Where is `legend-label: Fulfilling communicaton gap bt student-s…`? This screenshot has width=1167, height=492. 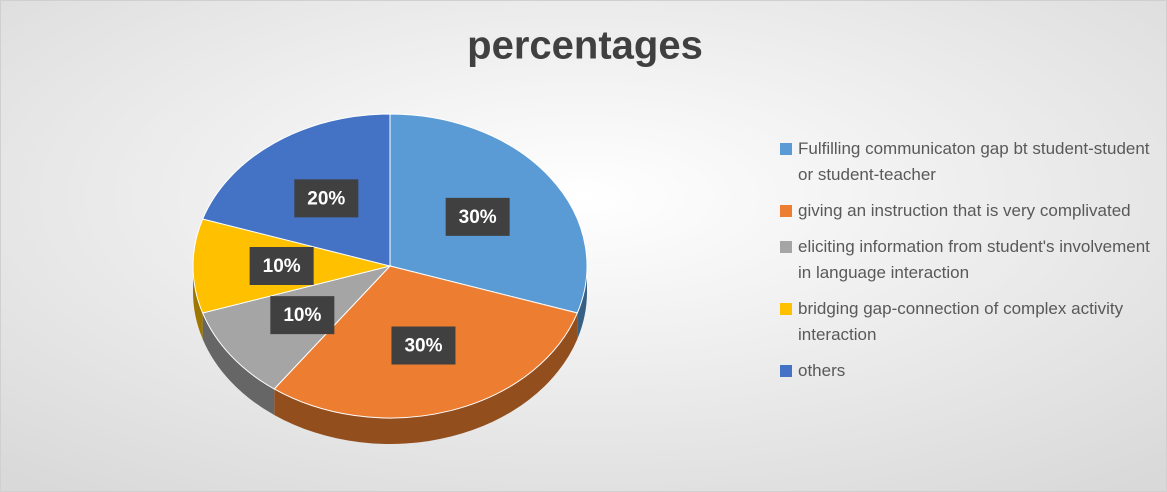 legend-label: Fulfilling communicaton gap bt student-s… is located at coordinates (974, 161).